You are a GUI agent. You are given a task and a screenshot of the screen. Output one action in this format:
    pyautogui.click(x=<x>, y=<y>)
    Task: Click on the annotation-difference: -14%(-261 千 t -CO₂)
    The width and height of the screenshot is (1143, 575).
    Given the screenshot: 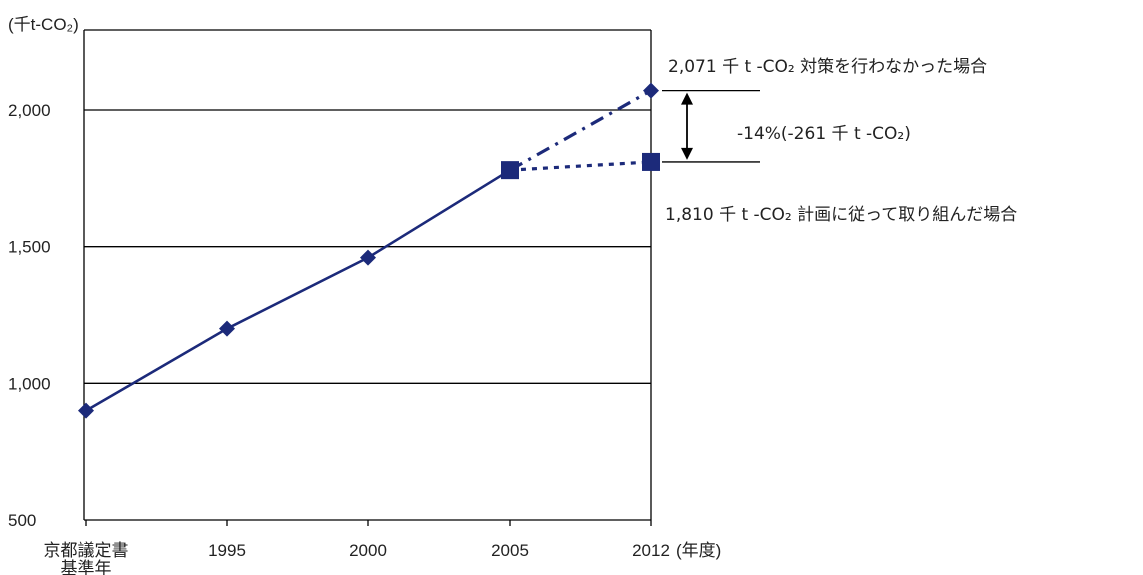 What is the action you would take?
    pyautogui.click(x=824, y=134)
    